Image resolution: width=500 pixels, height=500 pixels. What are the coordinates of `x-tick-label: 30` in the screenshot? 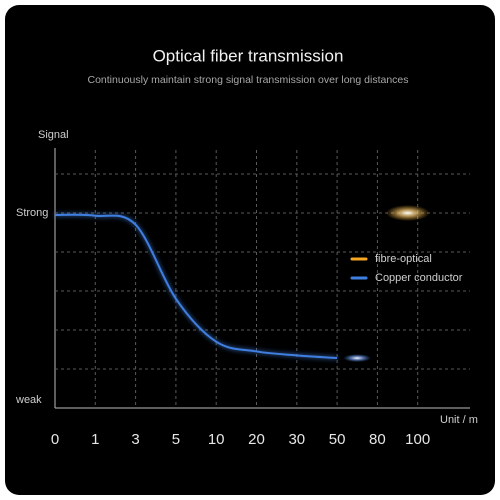 It's located at (296, 439).